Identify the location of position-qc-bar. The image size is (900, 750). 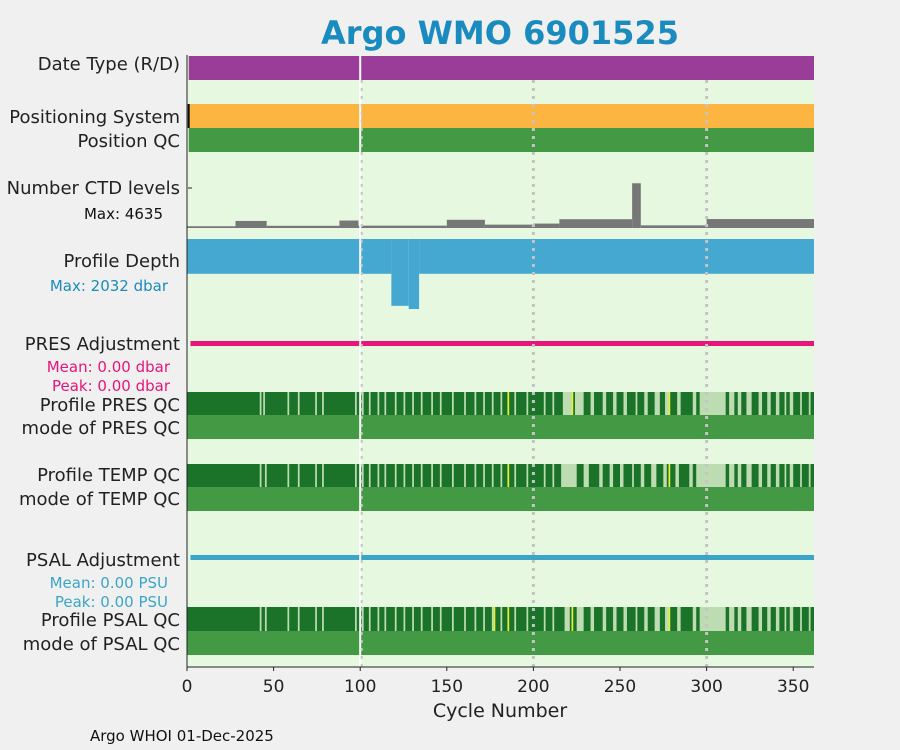
(501, 140).